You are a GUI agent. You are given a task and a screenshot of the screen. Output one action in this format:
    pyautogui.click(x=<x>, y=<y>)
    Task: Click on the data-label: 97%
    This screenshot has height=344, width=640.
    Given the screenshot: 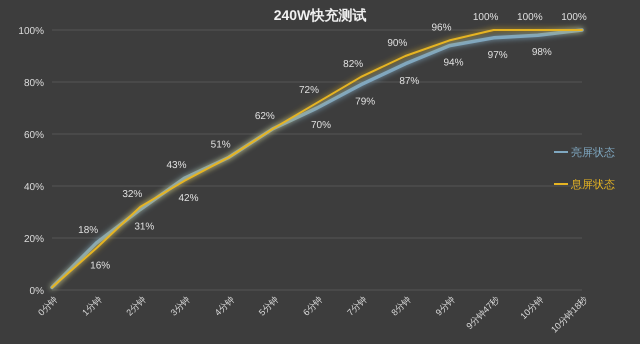 What is the action you would take?
    pyautogui.click(x=498, y=55)
    